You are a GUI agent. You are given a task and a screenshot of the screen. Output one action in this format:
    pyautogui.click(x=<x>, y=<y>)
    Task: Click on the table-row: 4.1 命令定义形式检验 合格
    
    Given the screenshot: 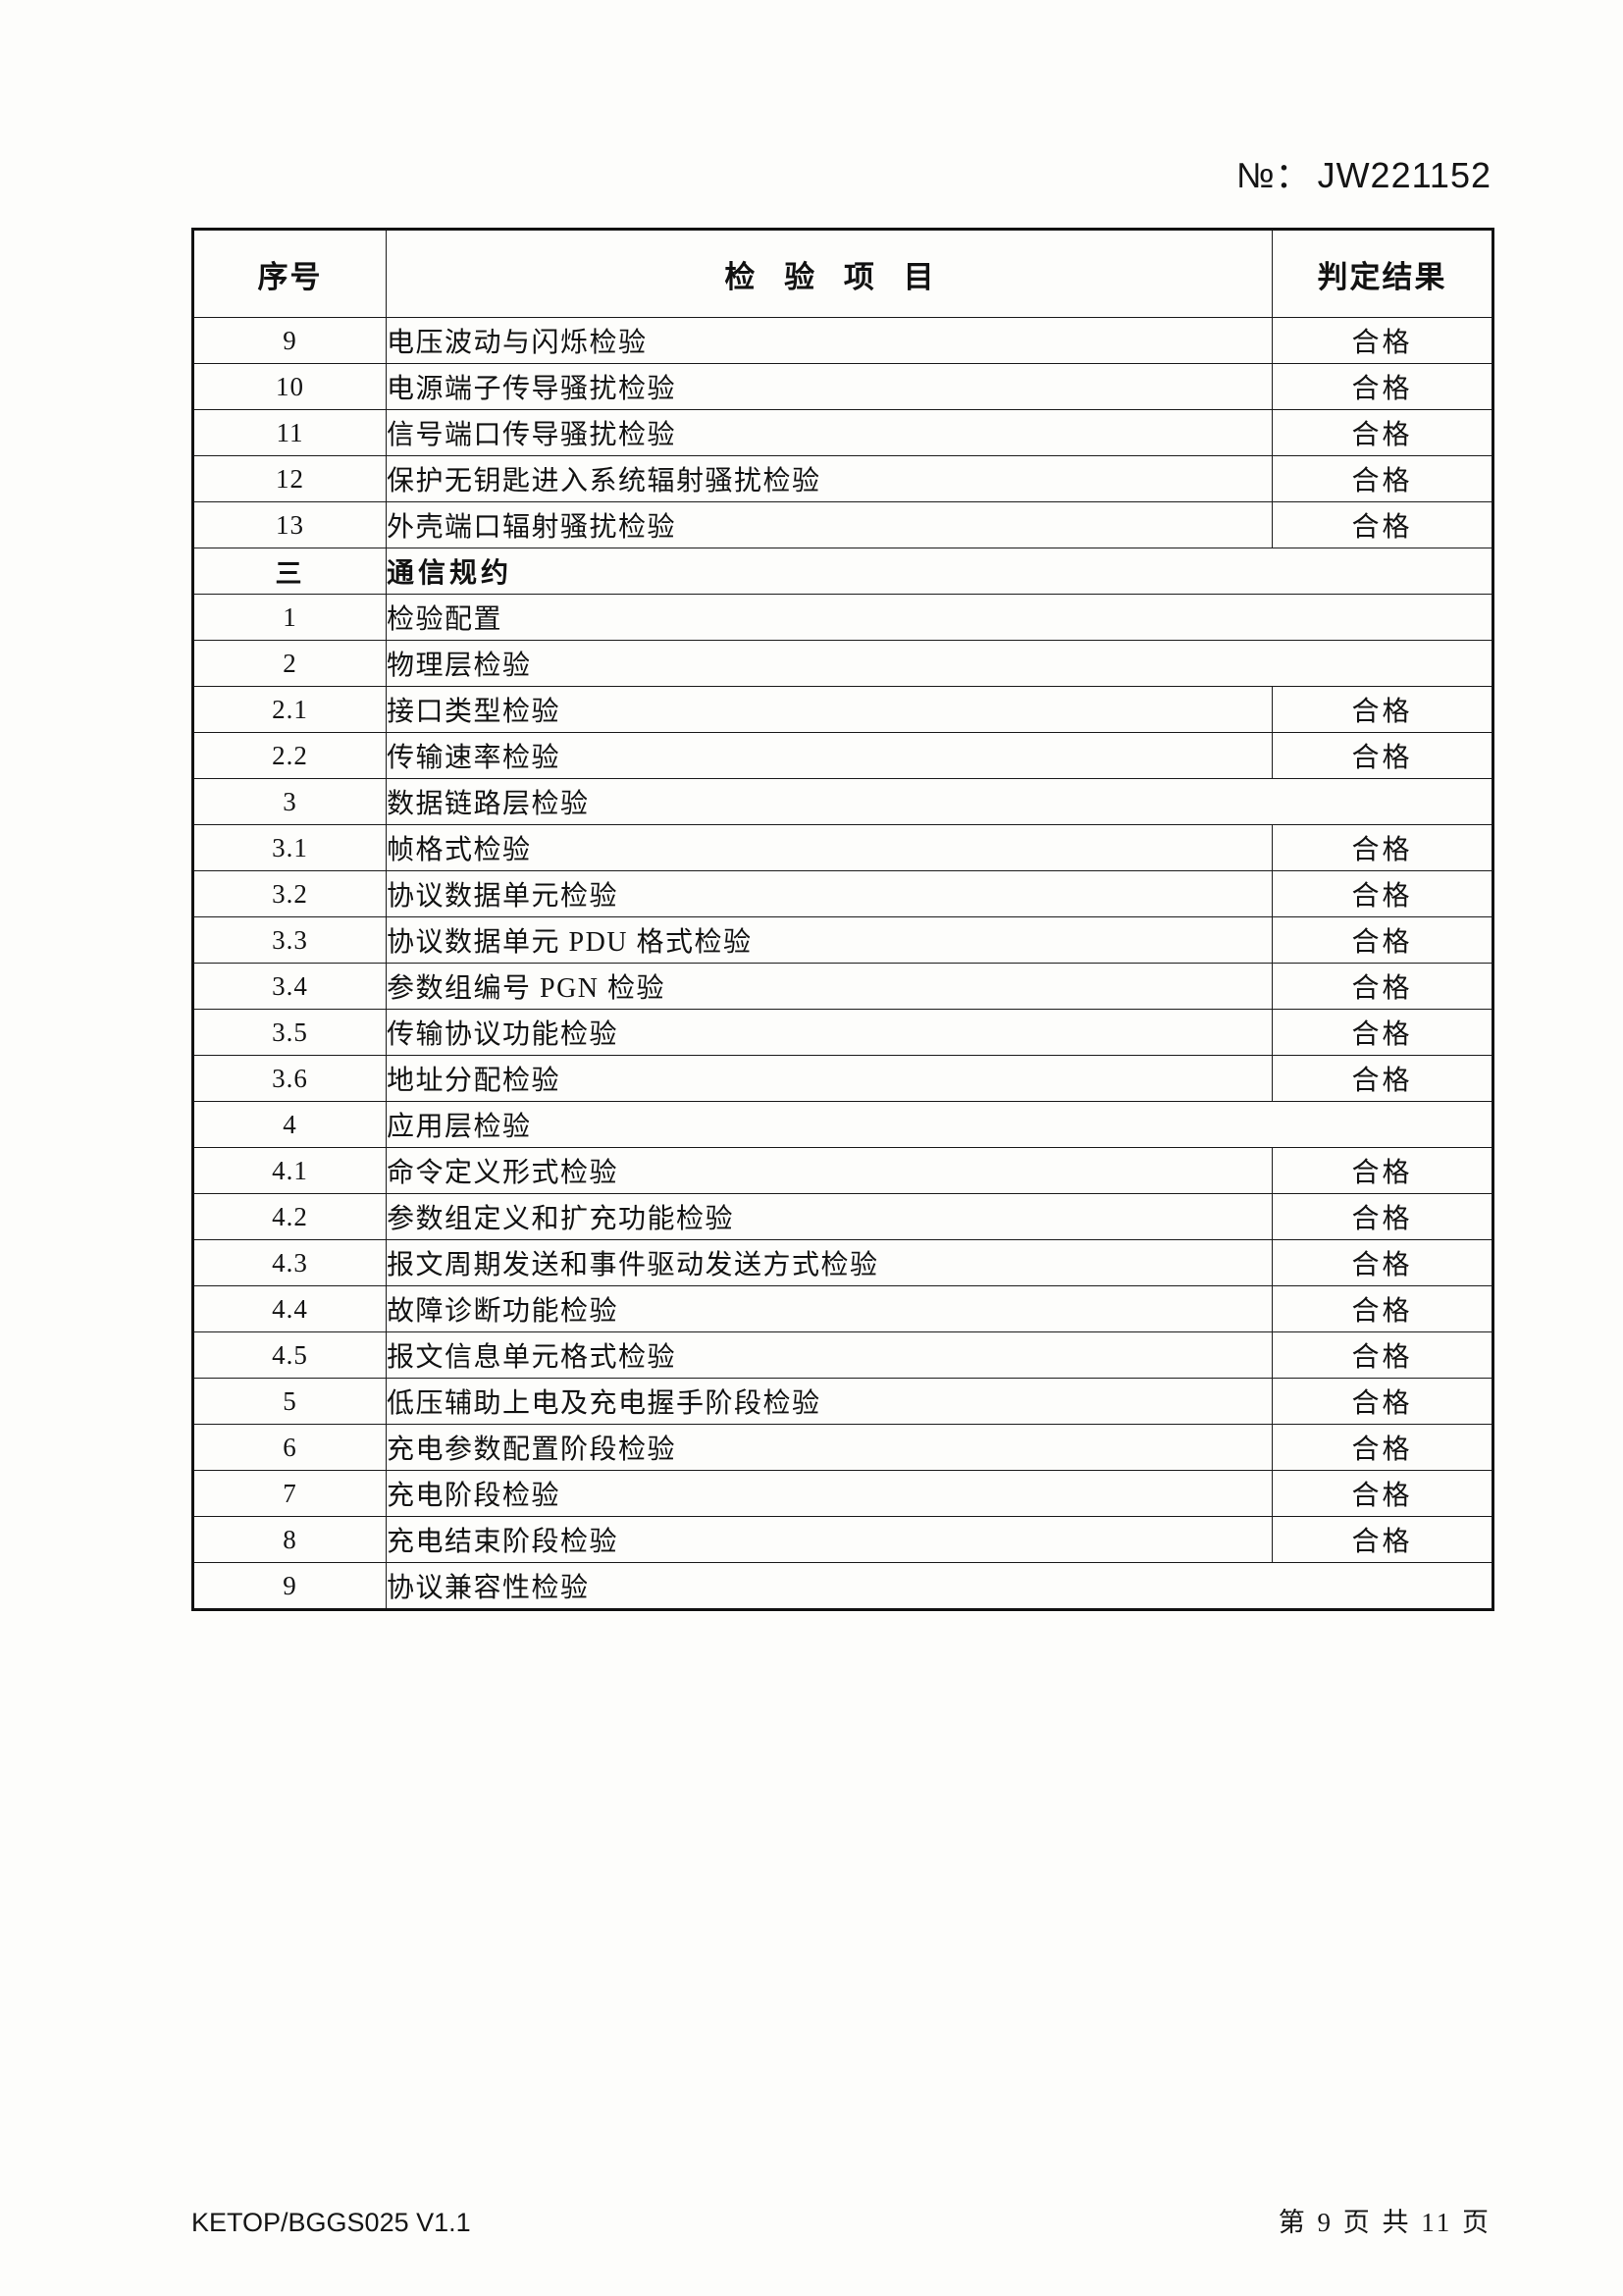 What is the action you would take?
    pyautogui.click(x=842, y=1170)
    